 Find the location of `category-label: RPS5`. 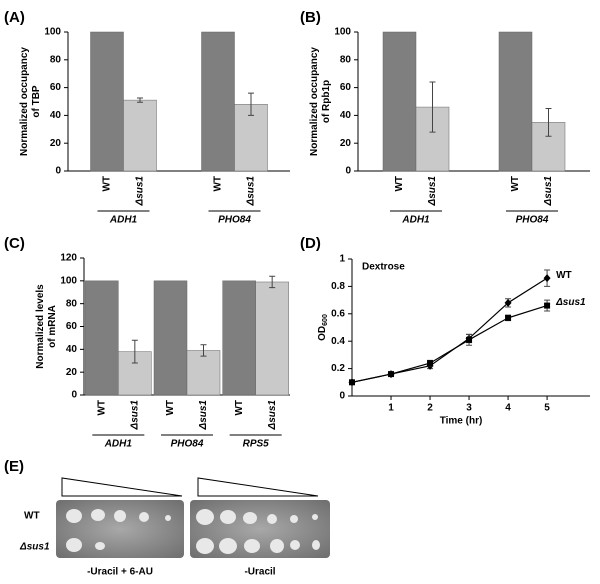

category-label: RPS5 is located at coordinates (256, 444).